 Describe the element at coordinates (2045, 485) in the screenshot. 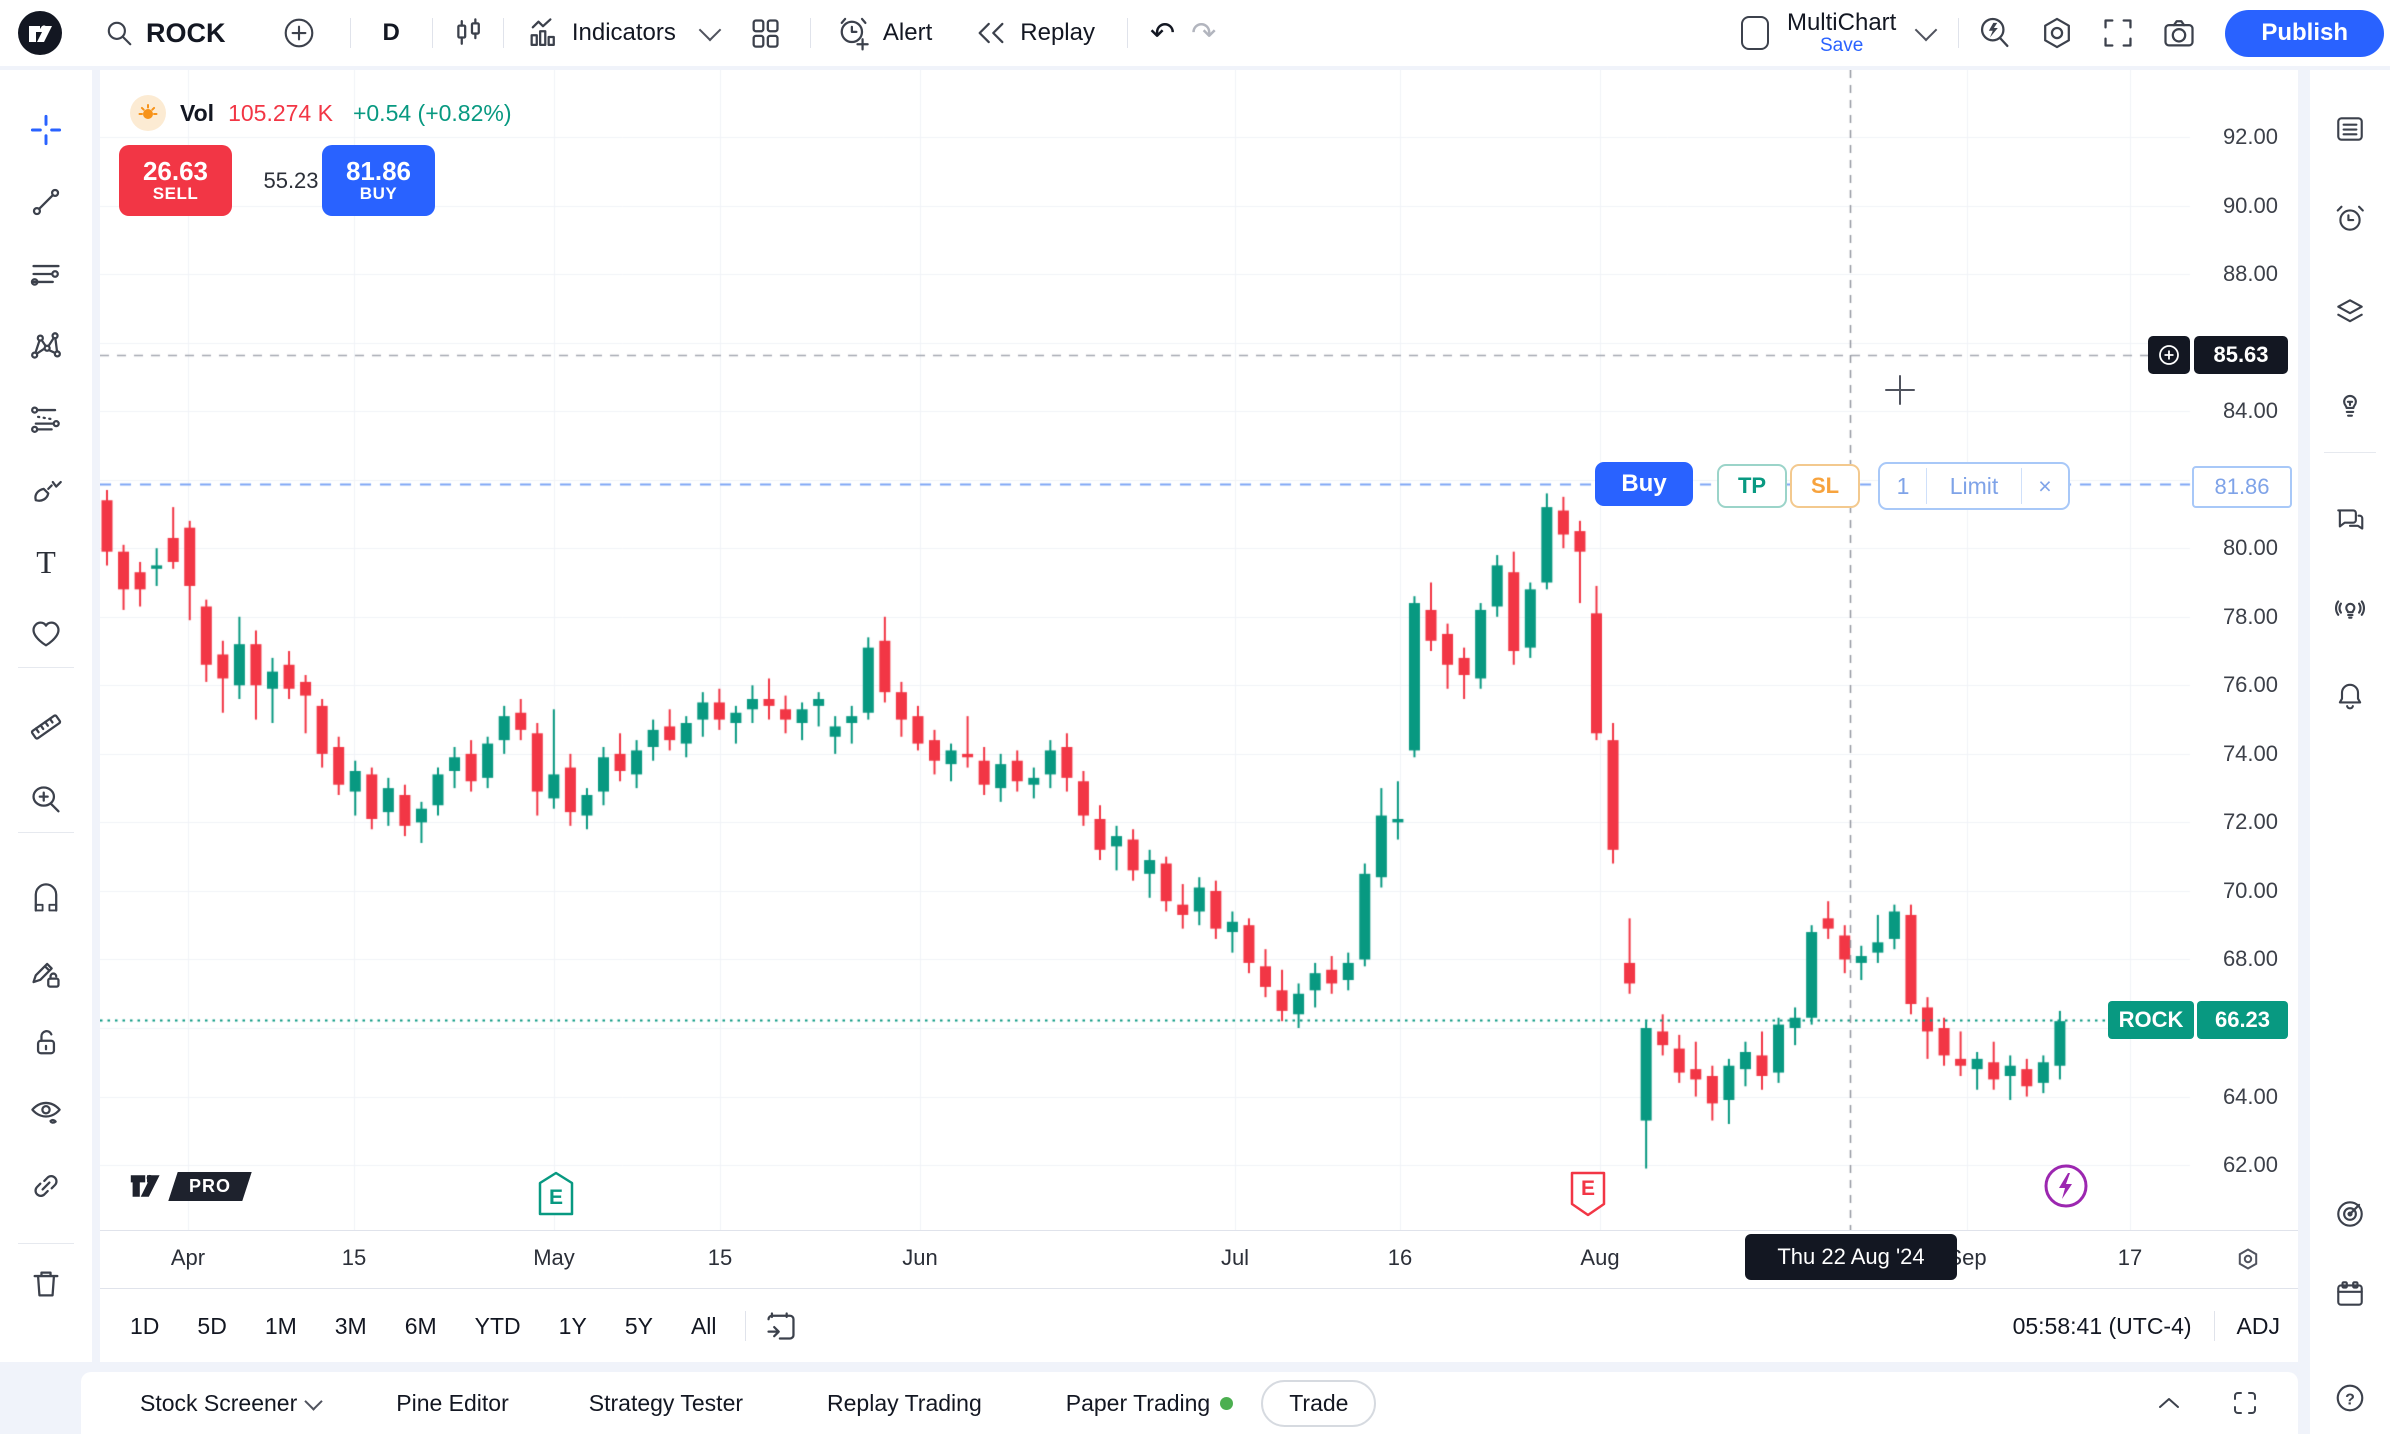

I see `order-close-icon: ×` at that location.